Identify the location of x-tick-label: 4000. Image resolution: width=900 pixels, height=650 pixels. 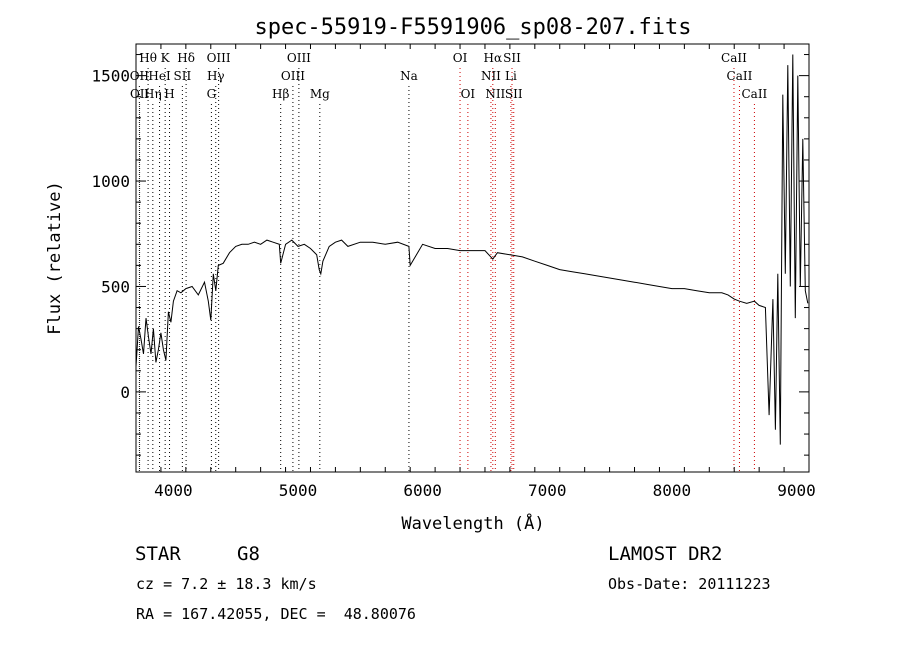
(173, 490).